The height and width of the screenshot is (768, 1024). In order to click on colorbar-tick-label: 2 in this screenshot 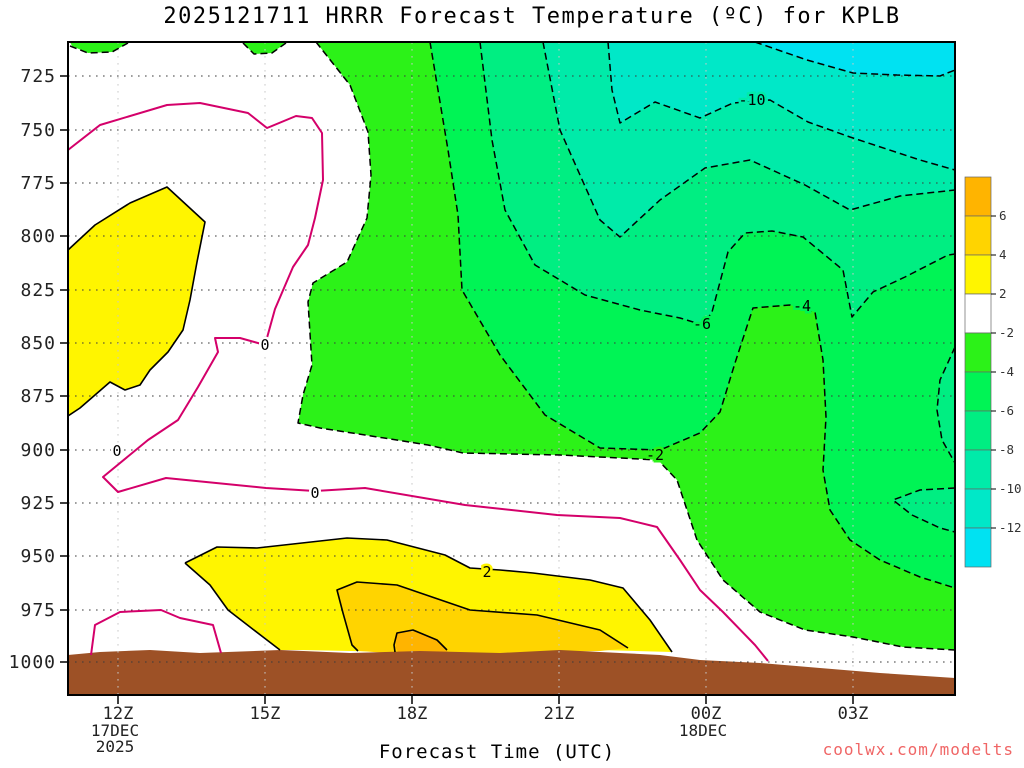, I will do `click(1003, 293)`.